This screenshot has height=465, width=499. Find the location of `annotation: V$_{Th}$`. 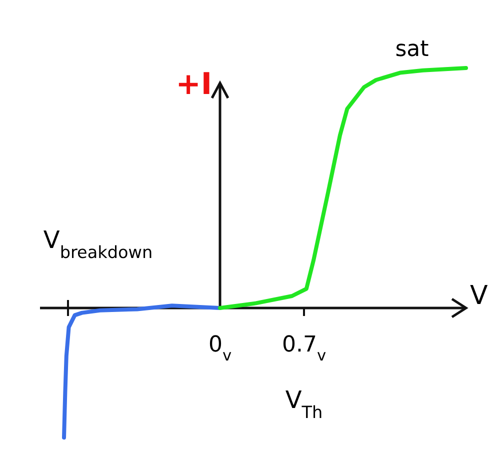

annotation: V$_{Th}$ is located at coordinates (304, 404).